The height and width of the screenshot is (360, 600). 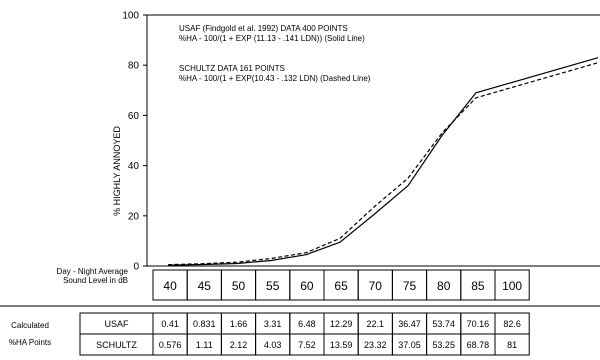 I want to click on x-tick-label: 80, so click(x=444, y=286).